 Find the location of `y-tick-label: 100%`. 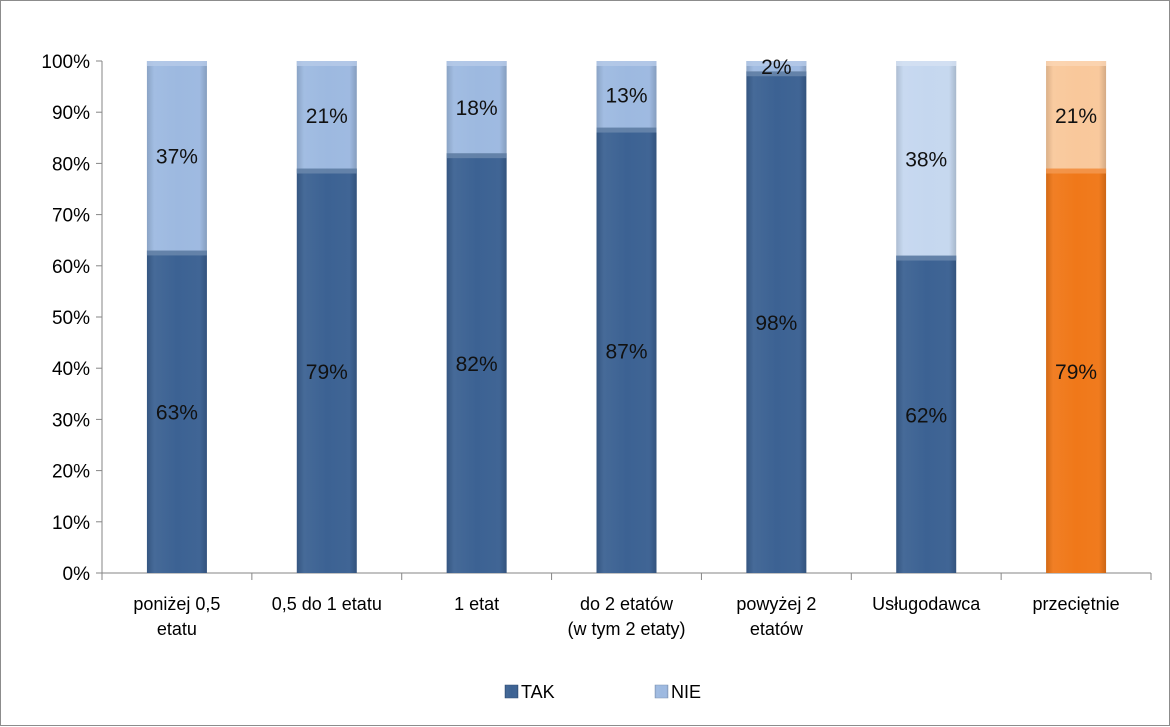

y-tick-label: 100% is located at coordinates (65, 62).